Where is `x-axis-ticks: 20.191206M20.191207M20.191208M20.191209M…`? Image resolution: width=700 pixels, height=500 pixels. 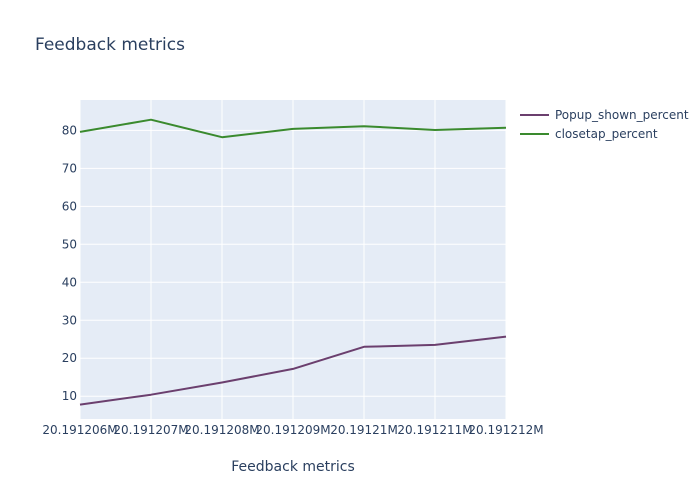
x-axis-ticks: 20.191206M20.191207M20.191208M20.191209M… is located at coordinates (292, 430).